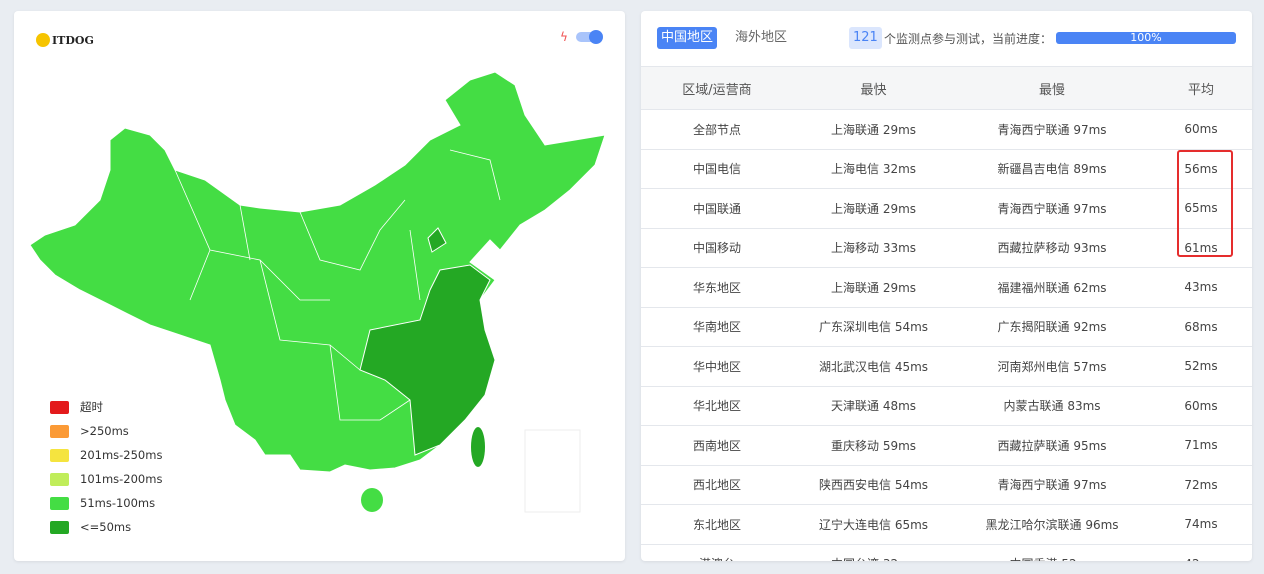 This screenshot has height=574, width=1264. What do you see at coordinates (1052, 366) in the screenshot?
I see `slowest-cell: 河南郑州电信 57ms` at bounding box center [1052, 366].